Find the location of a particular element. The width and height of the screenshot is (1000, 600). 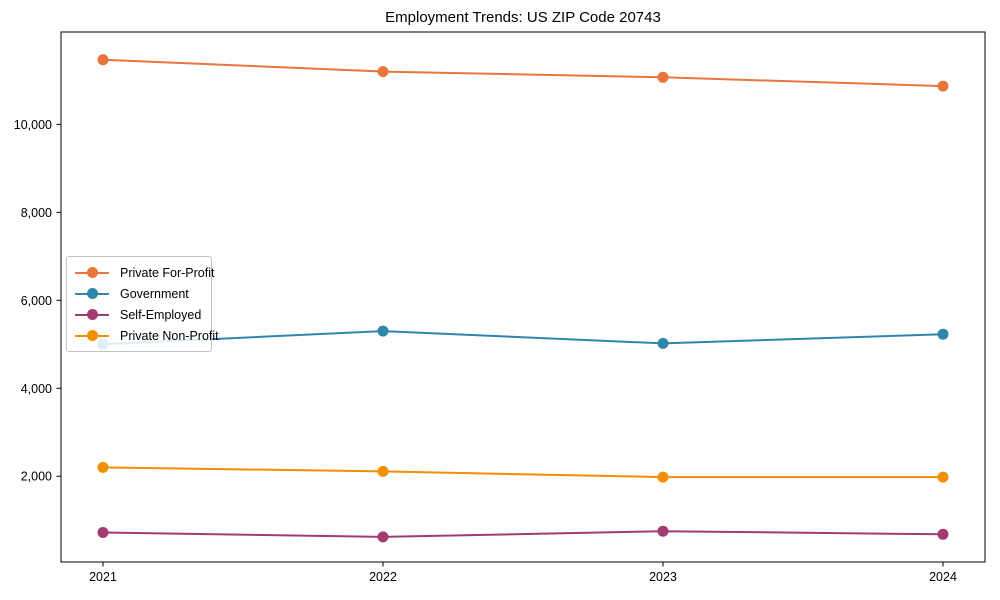

y-tick-label: 6,000 is located at coordinates (36, 301).